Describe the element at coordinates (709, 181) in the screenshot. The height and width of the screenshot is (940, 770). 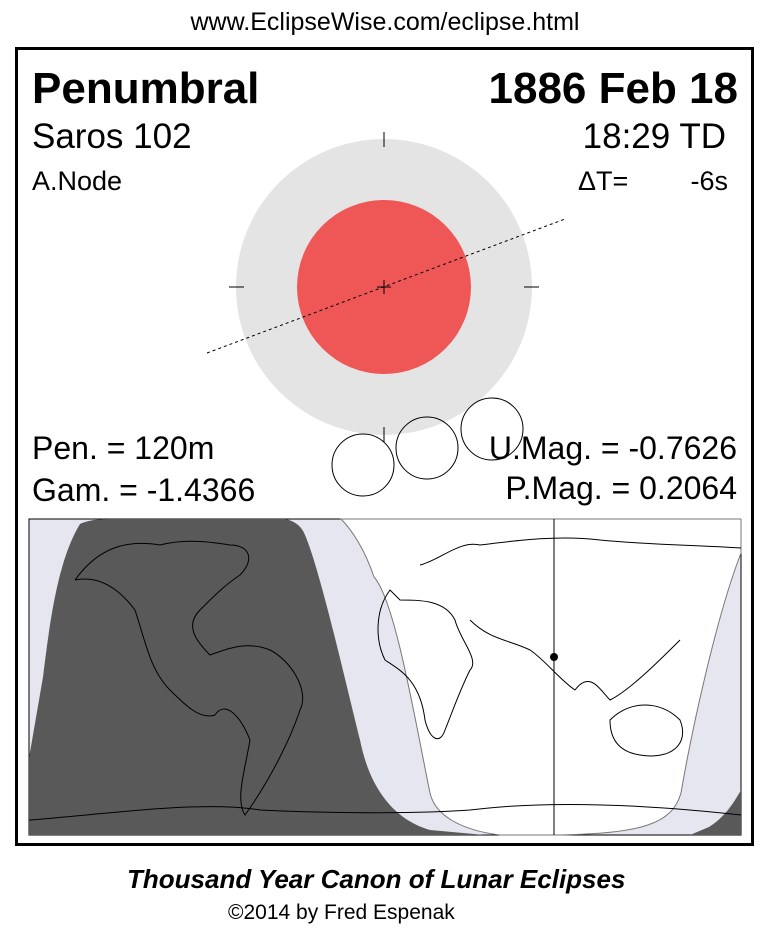
I see `delta-t-value: -6s` at that location.